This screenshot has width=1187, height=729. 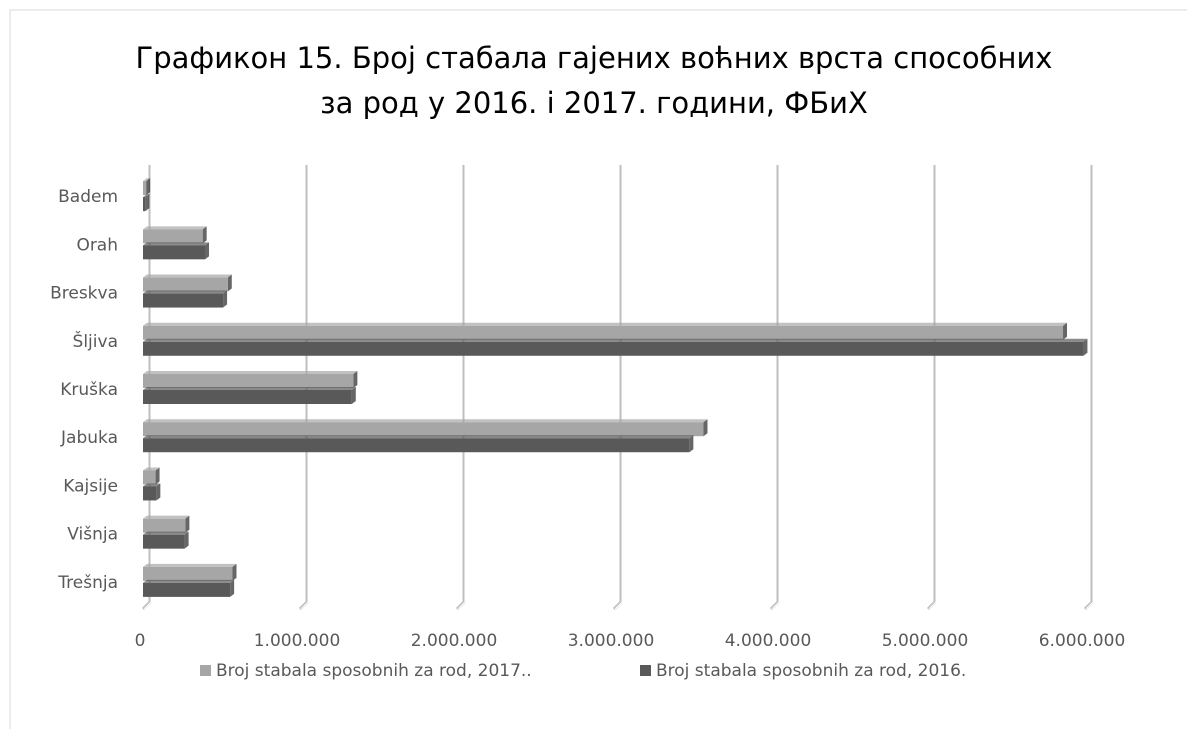 What do you see at coordinates (95, 341) in the screenshot?
I see `y-tick-label: Šljiva` at bounding box center [95, 341].